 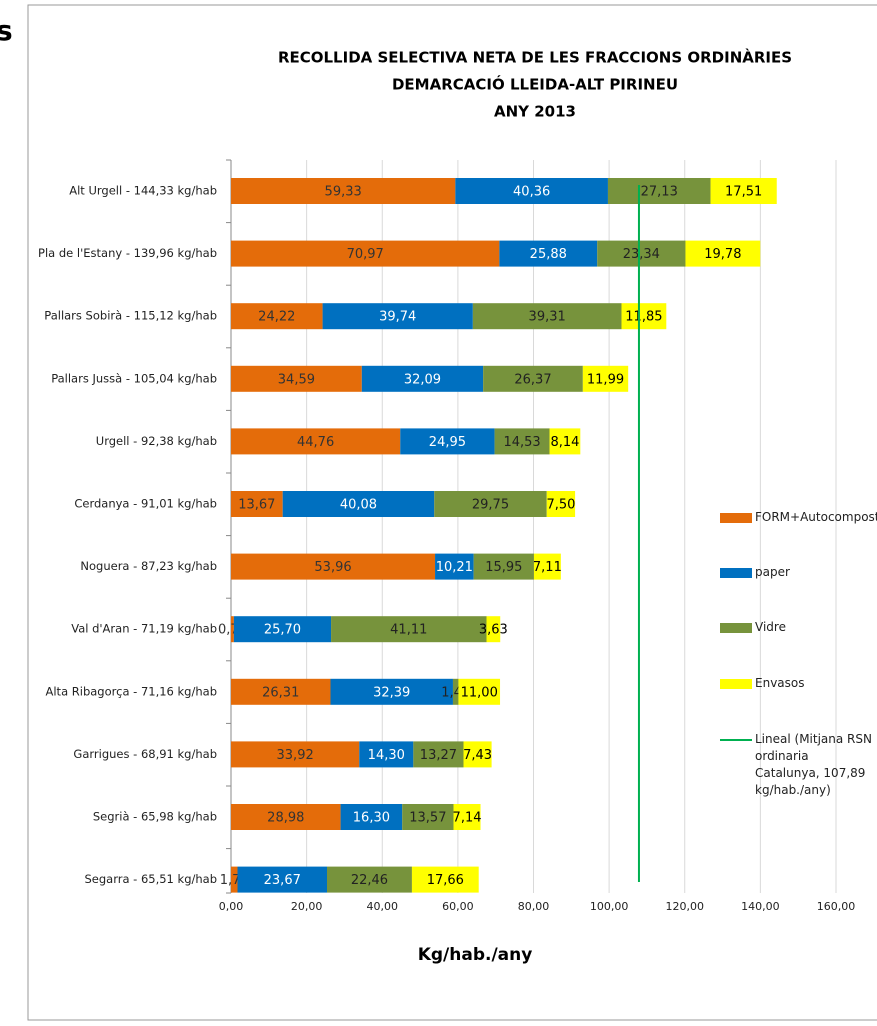 I want to click on data-label: 23,34, so click(x=641, y=254).